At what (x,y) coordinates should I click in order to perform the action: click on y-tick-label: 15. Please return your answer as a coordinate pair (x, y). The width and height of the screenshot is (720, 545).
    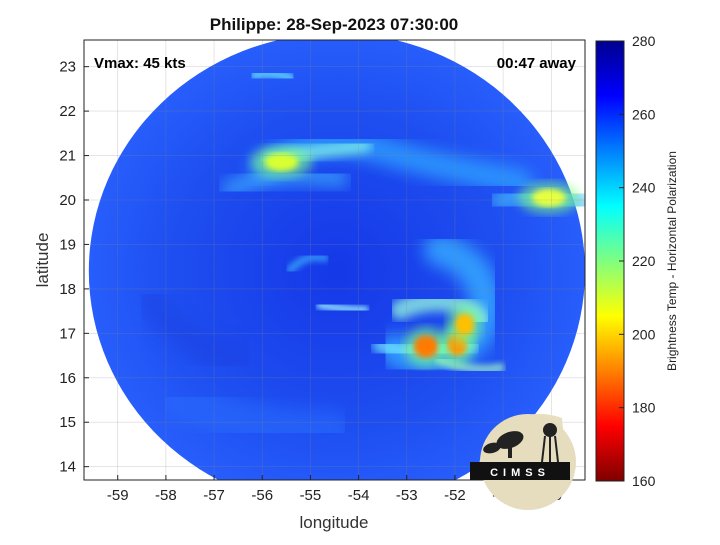
    Looking at the image, I should click on (67, 422).